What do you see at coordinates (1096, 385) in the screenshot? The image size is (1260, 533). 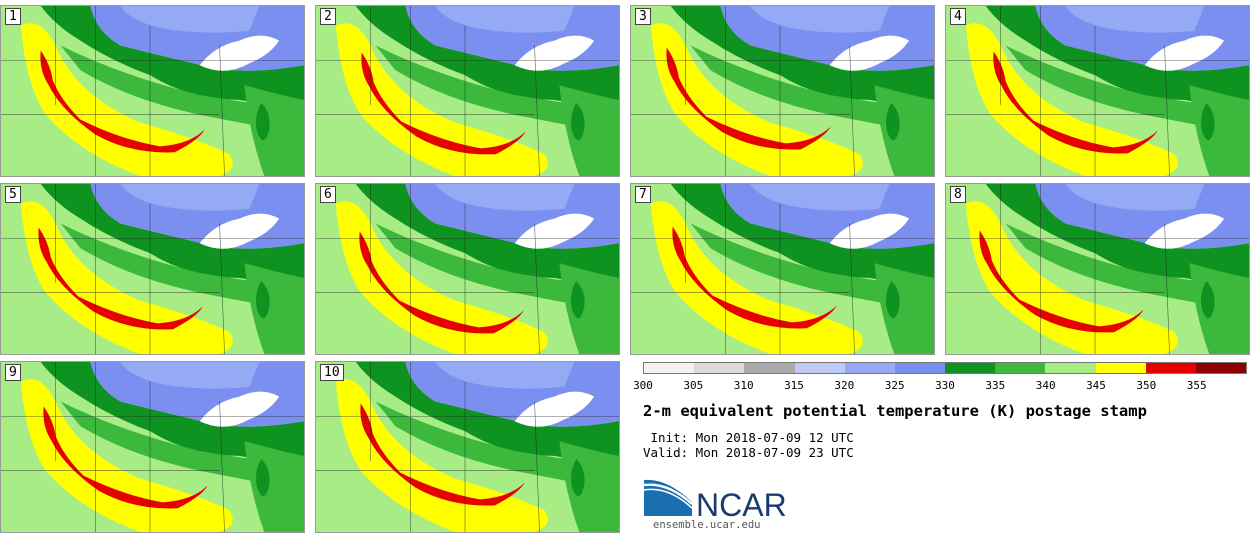 I see `colorbar-tick-label: 345` at bounding box center [1096, 385].